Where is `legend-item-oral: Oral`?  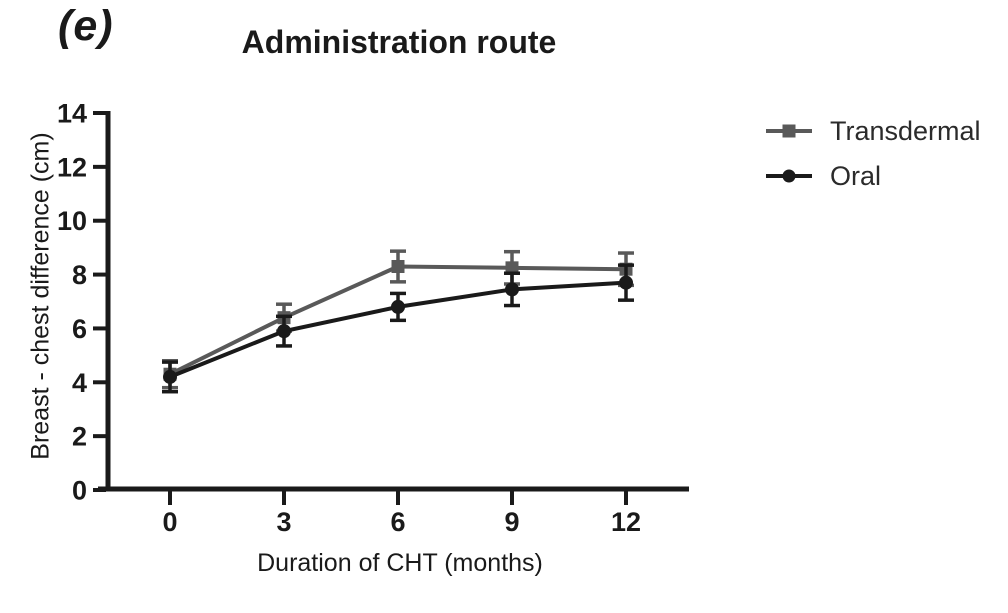
legend-item-oral: Oral is located at coordinates (873, 176).